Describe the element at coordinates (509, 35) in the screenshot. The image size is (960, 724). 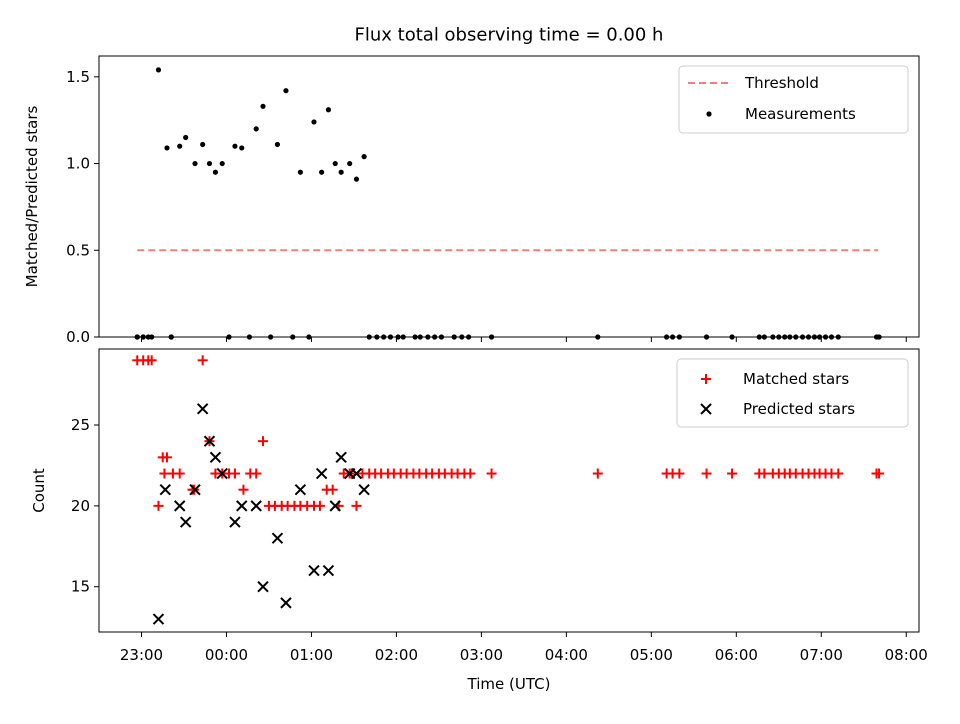
I see `chart-title: Flux total observing time = 0.00 h` at that location.